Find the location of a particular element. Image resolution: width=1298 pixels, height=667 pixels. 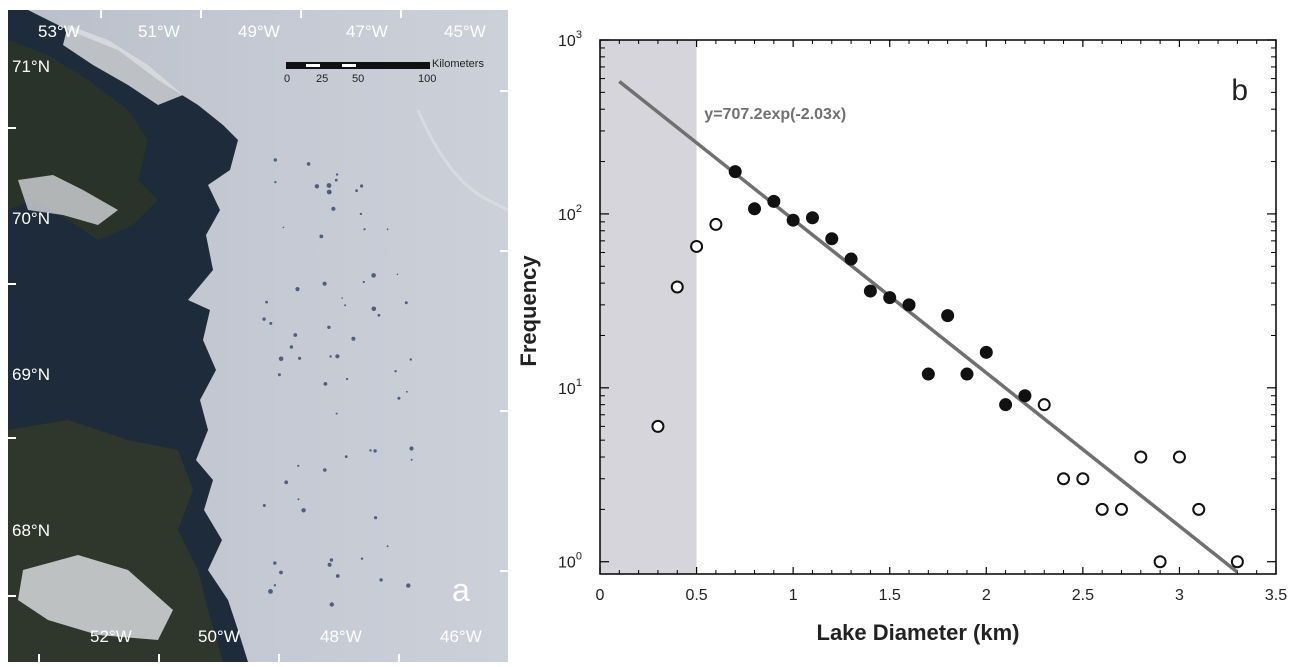

snow-highland-south is located at coordinates (95, 597).